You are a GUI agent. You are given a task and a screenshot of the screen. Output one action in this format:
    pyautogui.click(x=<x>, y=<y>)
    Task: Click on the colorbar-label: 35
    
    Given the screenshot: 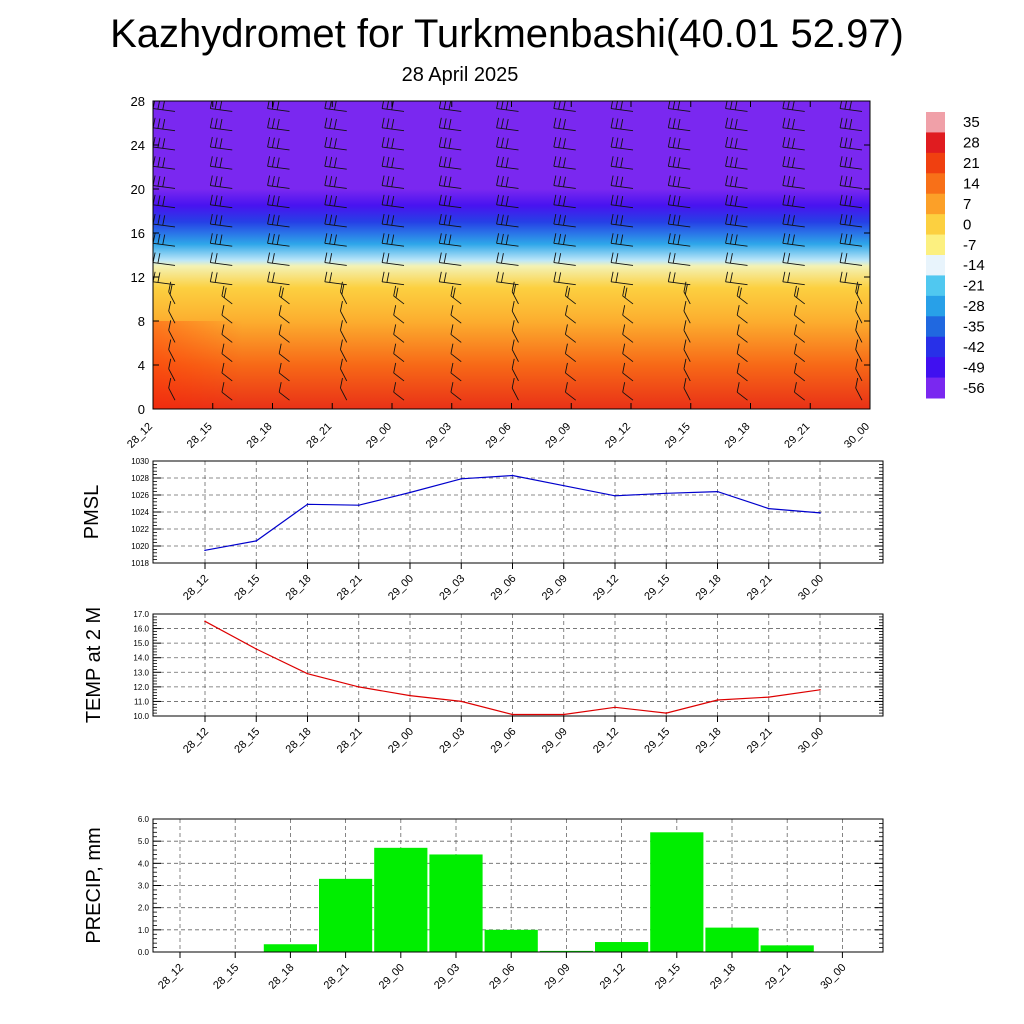 What is the action you would take?
    pyautogui.click(x=971, y=122)
    